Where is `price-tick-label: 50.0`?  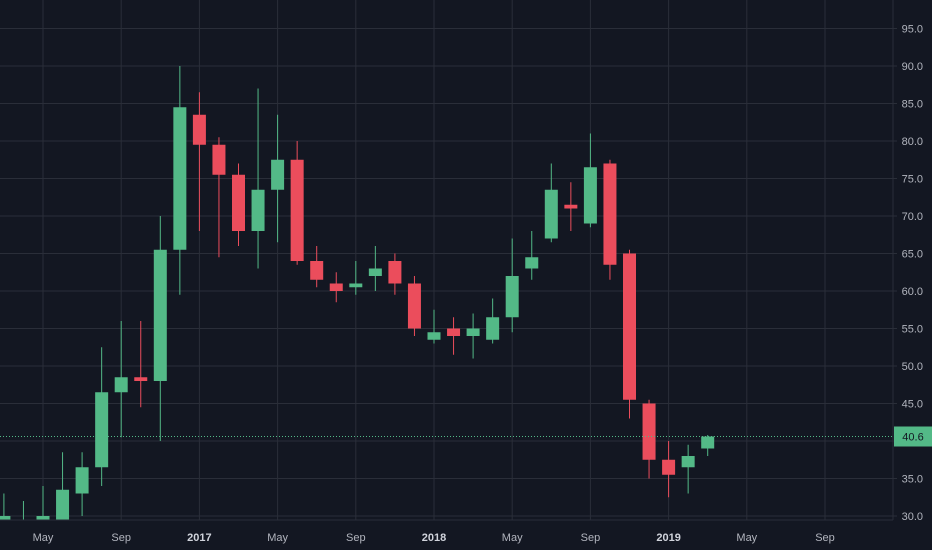 price-tick-label: 50.0 is located at coordinates (912, 367).